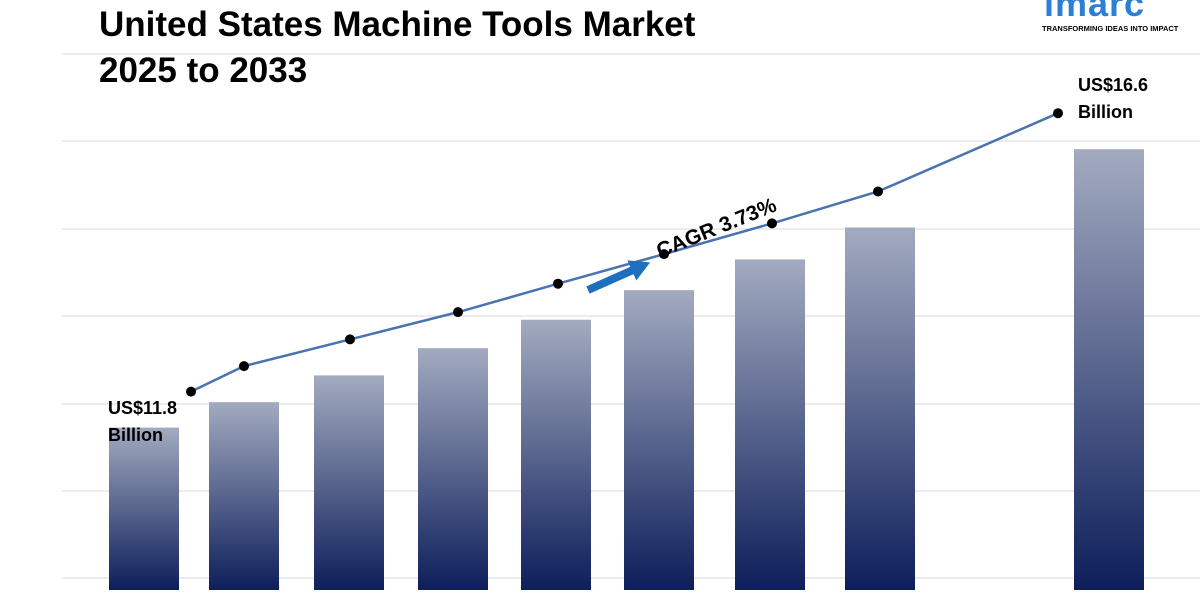  Describe the element at coordinates (716, 228) in the screenshot. I see `cagr-label: CAGR 3.73%` at that location.